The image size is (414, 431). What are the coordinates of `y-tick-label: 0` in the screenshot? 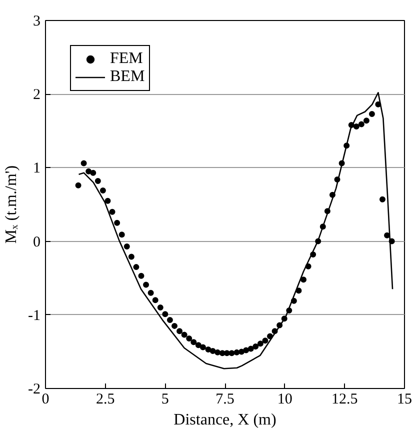 It's located at (36, 242).